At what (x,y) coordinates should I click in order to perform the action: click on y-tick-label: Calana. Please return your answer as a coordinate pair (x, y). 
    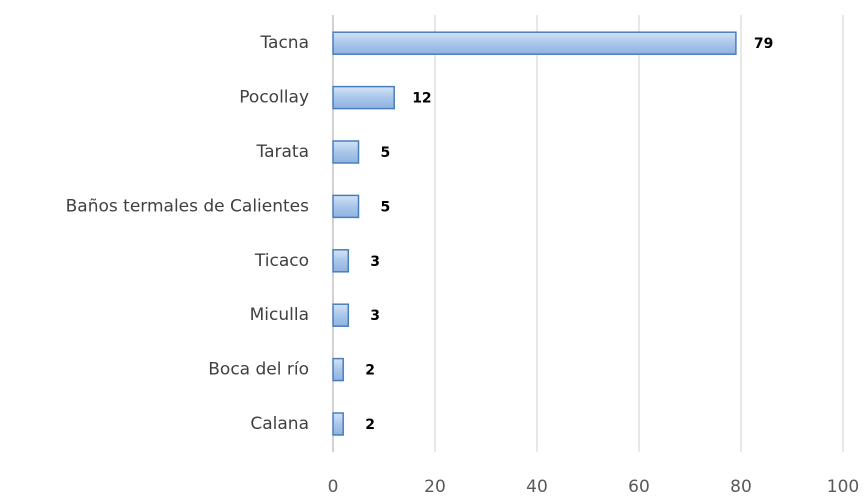
    Looking at the image, I should click on (279, 424).